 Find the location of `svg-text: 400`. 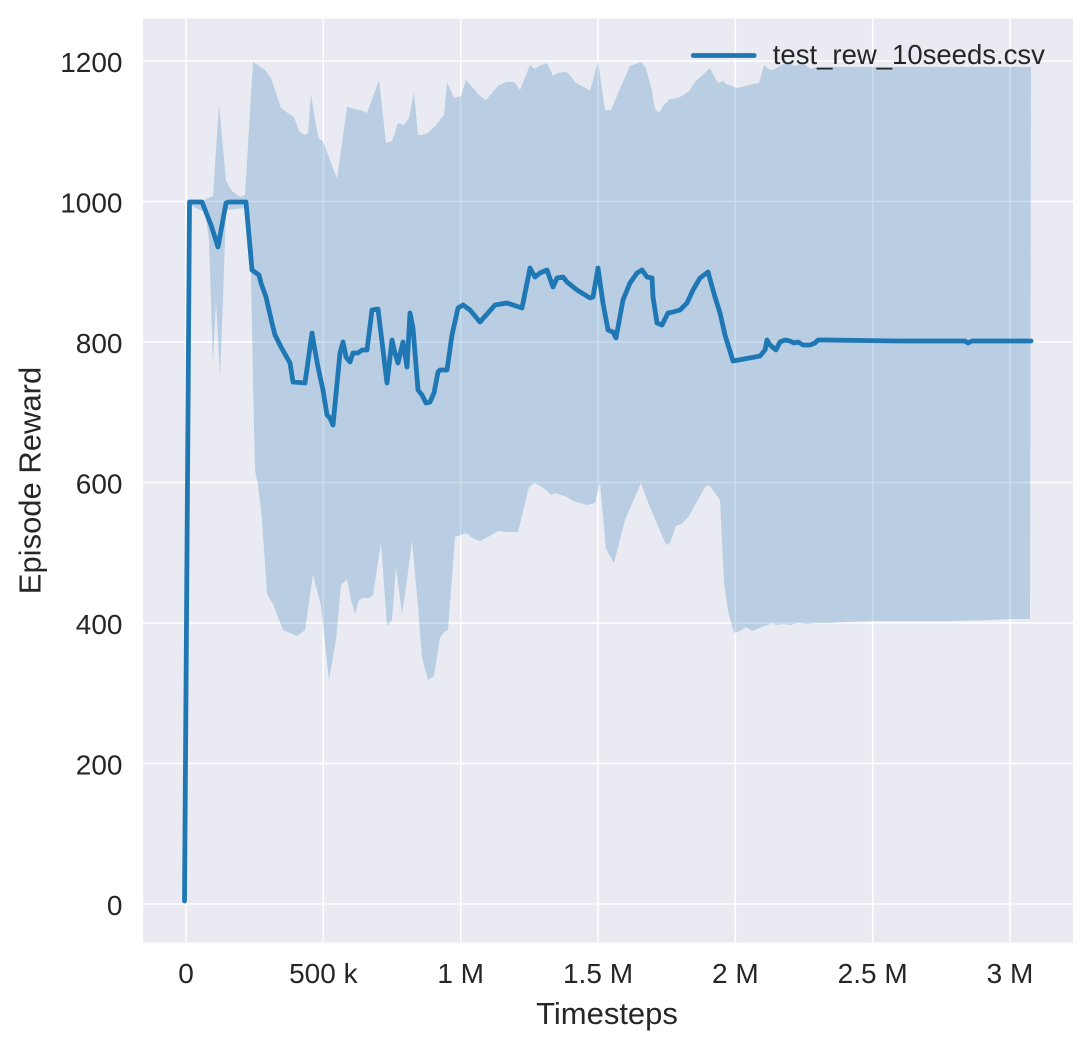

svg-text: 400 is located at coordinates (99, 624).